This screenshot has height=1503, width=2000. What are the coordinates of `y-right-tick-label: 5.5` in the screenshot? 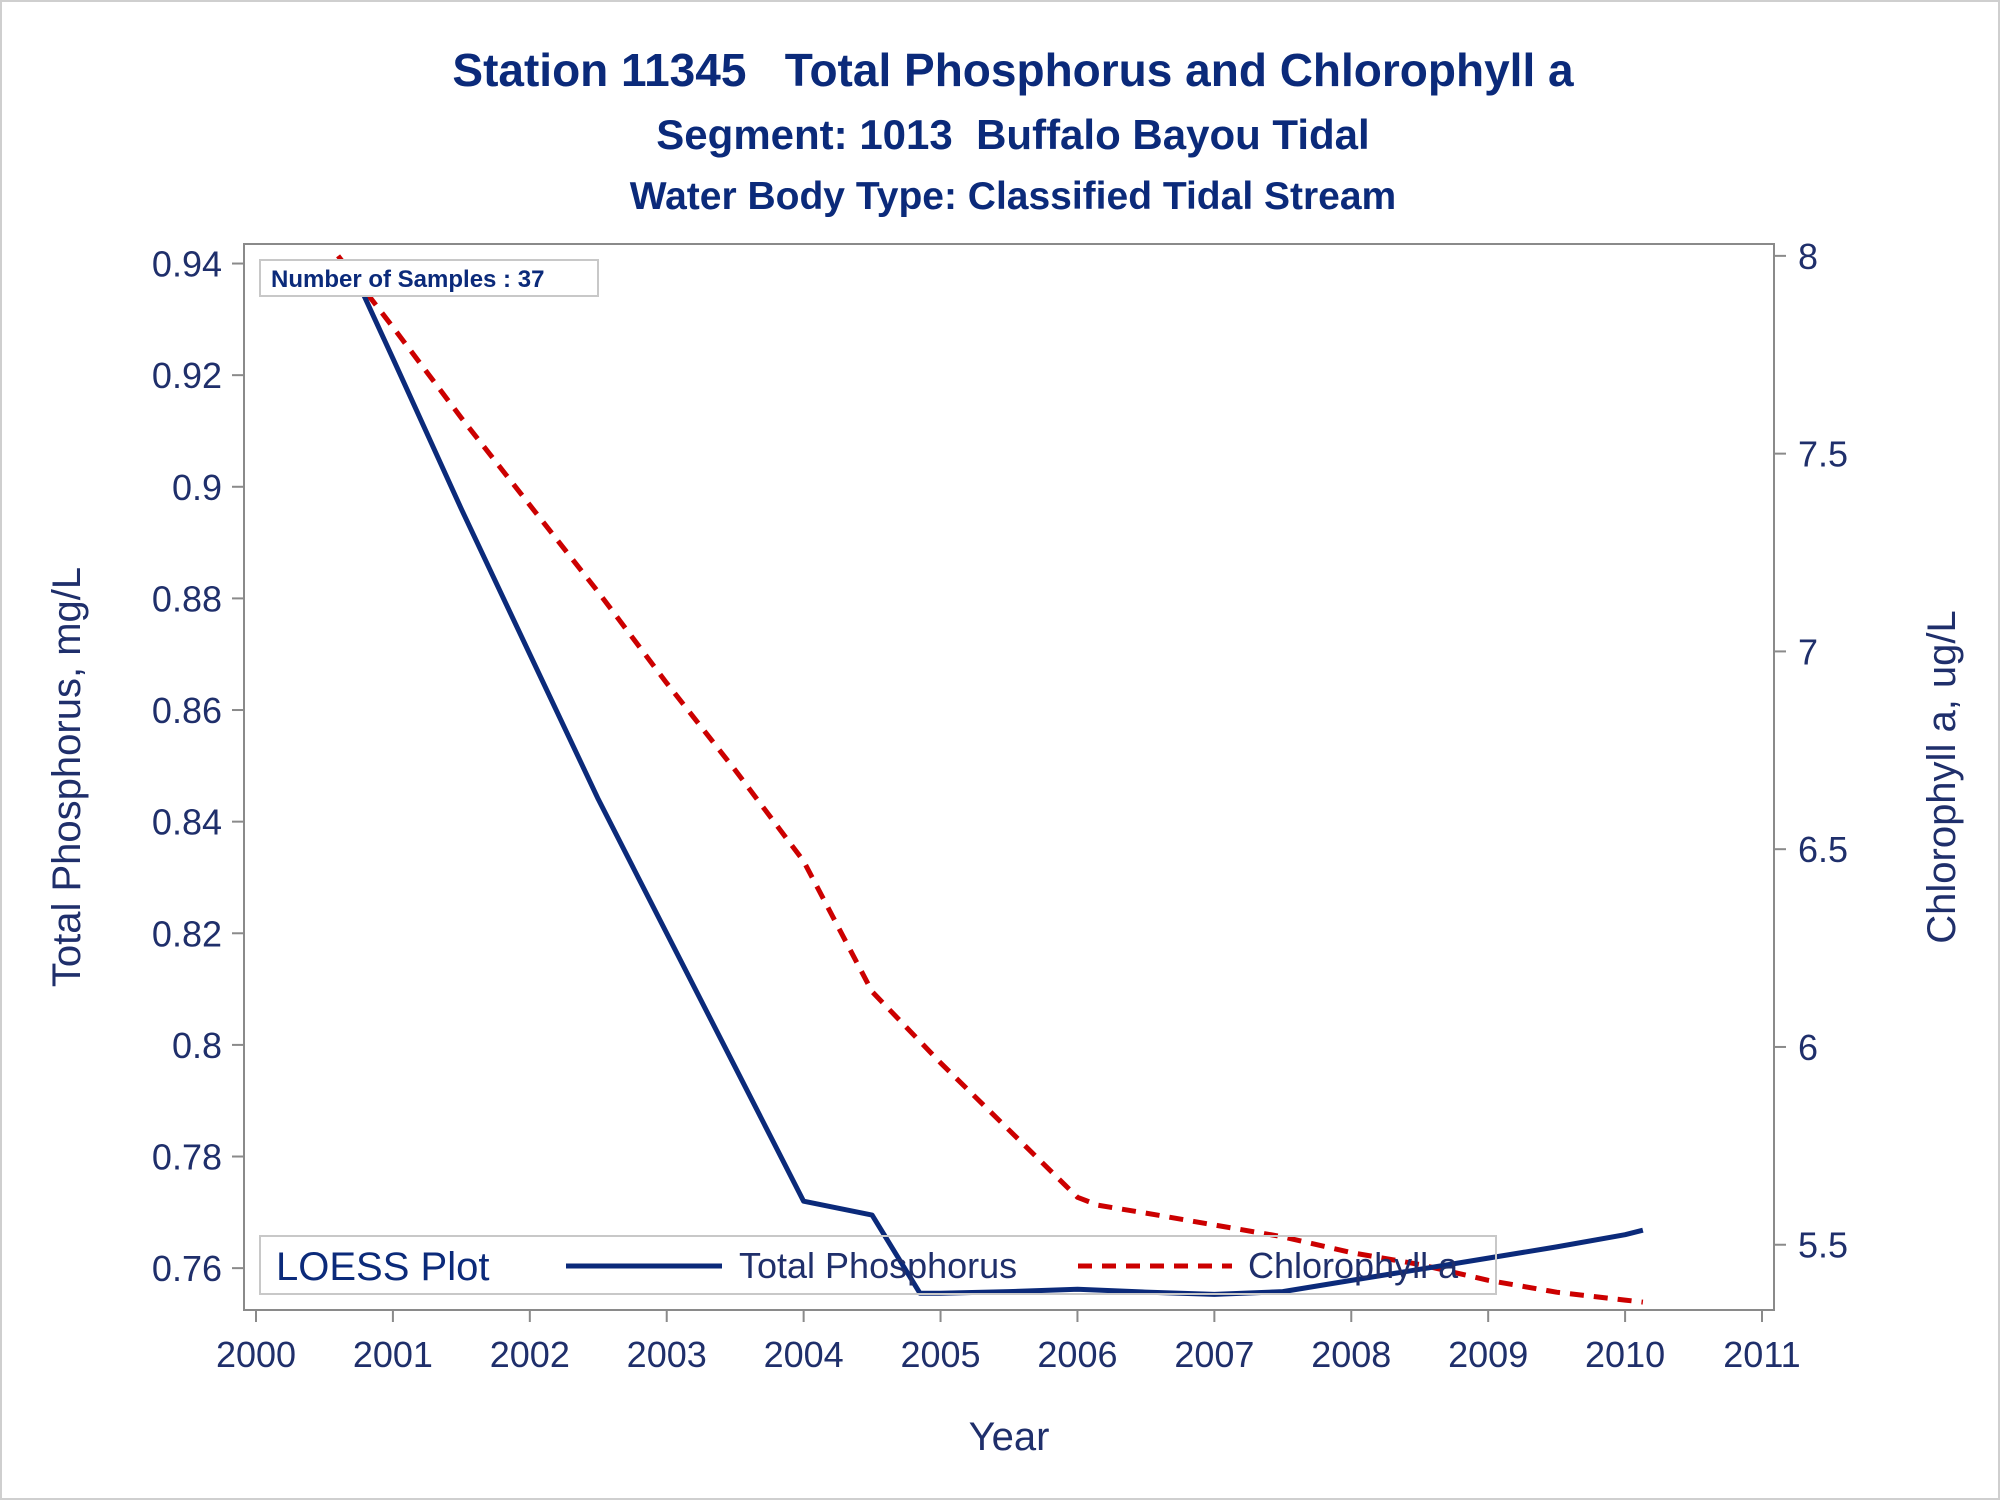 It's located at (1823, 1245).